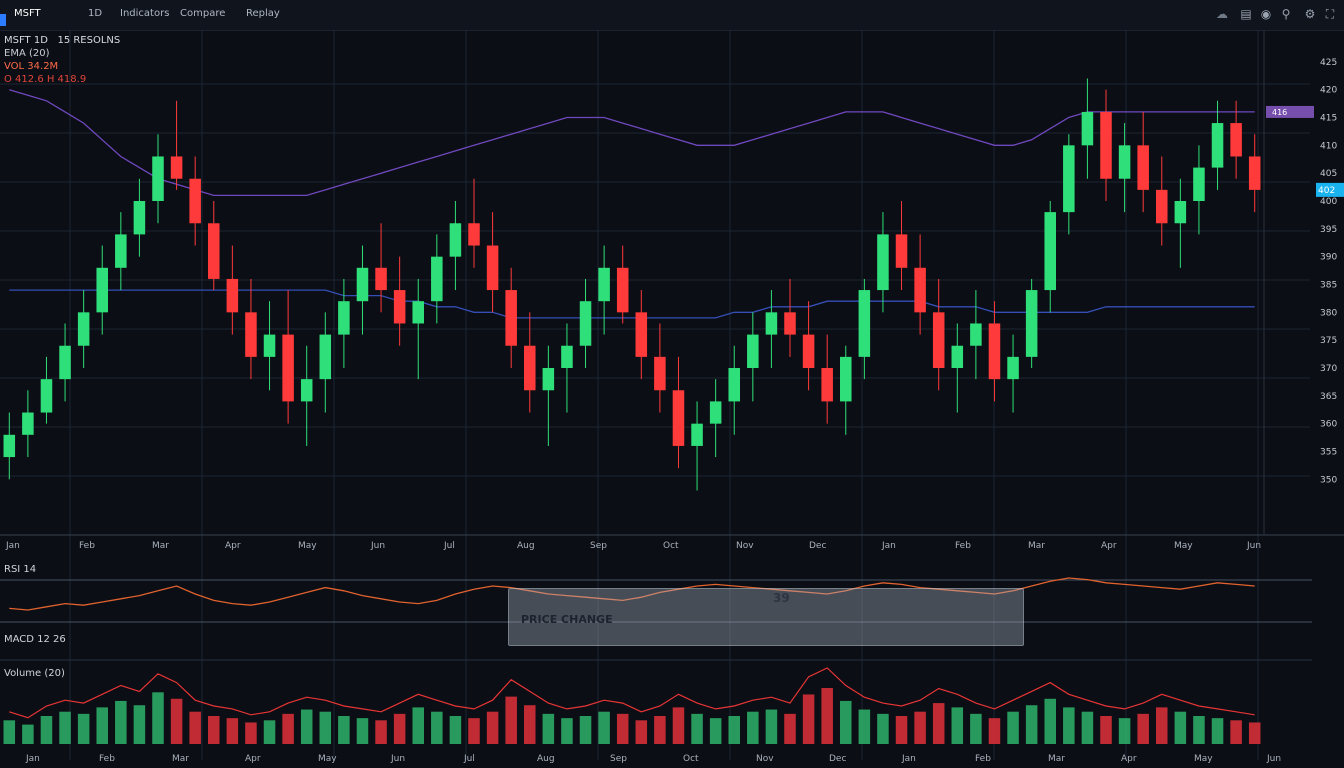  Describe the element at coordinates (1266, 14) in the screenshot. I see `eye-icon: ◉` at that location.